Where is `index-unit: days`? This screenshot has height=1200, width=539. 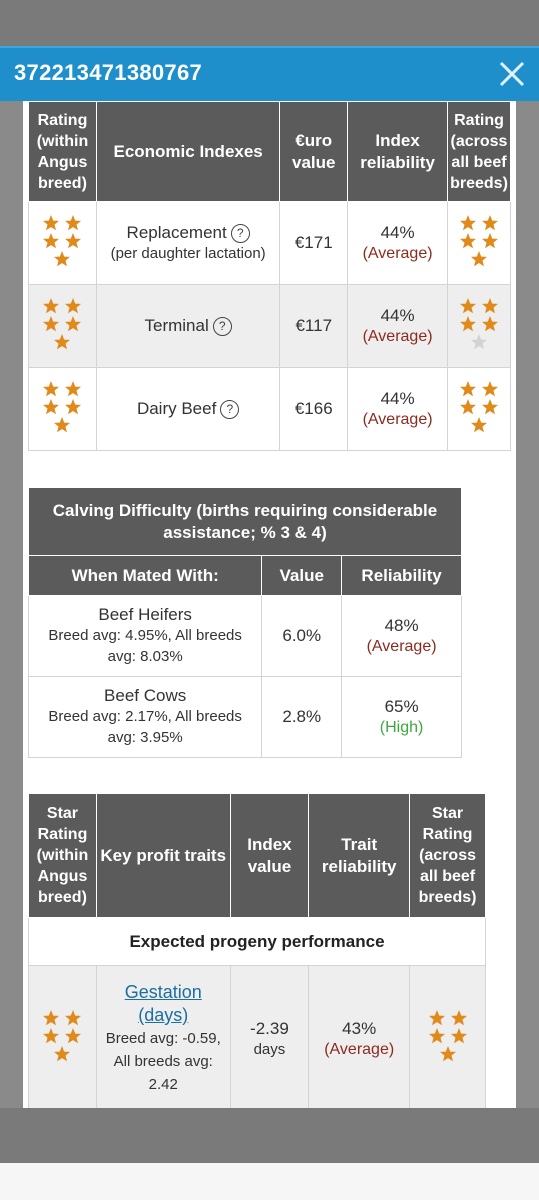
index-unit: days is located at coordinates (269, 1049).